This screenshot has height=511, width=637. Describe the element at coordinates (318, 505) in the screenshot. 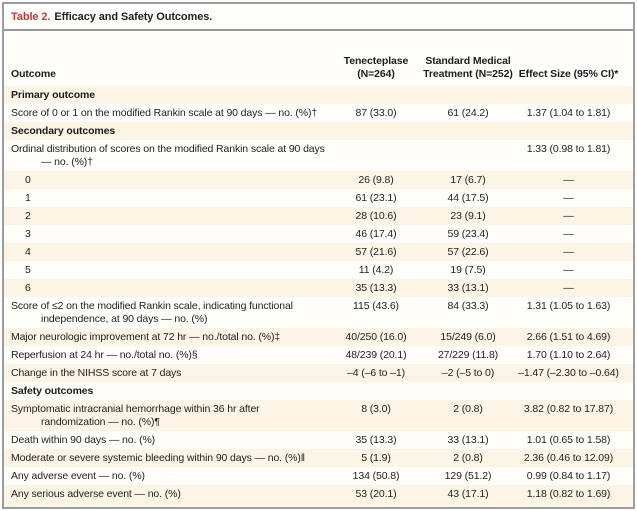

I see `table-bottom-filler` at that location.